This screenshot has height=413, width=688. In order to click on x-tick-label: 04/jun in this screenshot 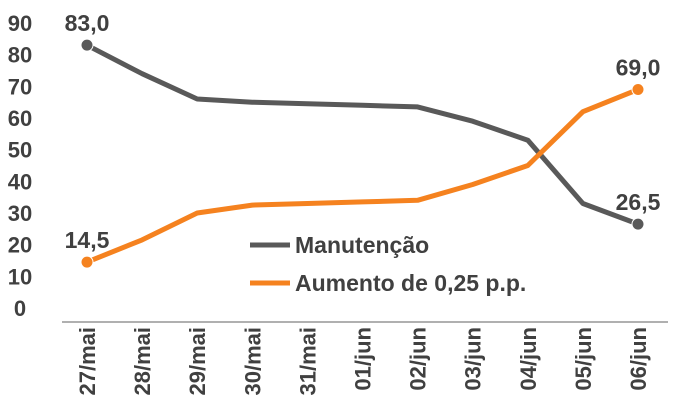, I will do `click(528, 359)`.